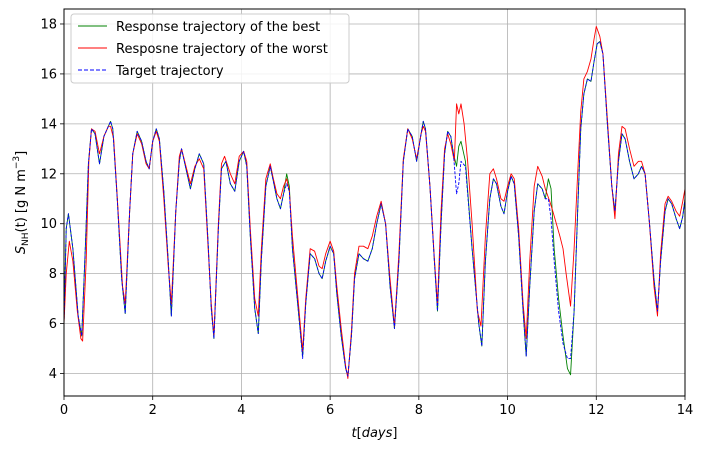 This screenshot has width=703, height=452. What do you see at coordinates (153, 410) in the screenshot?
I see `x-tick-label: 2` at bounding box center [153, 410].